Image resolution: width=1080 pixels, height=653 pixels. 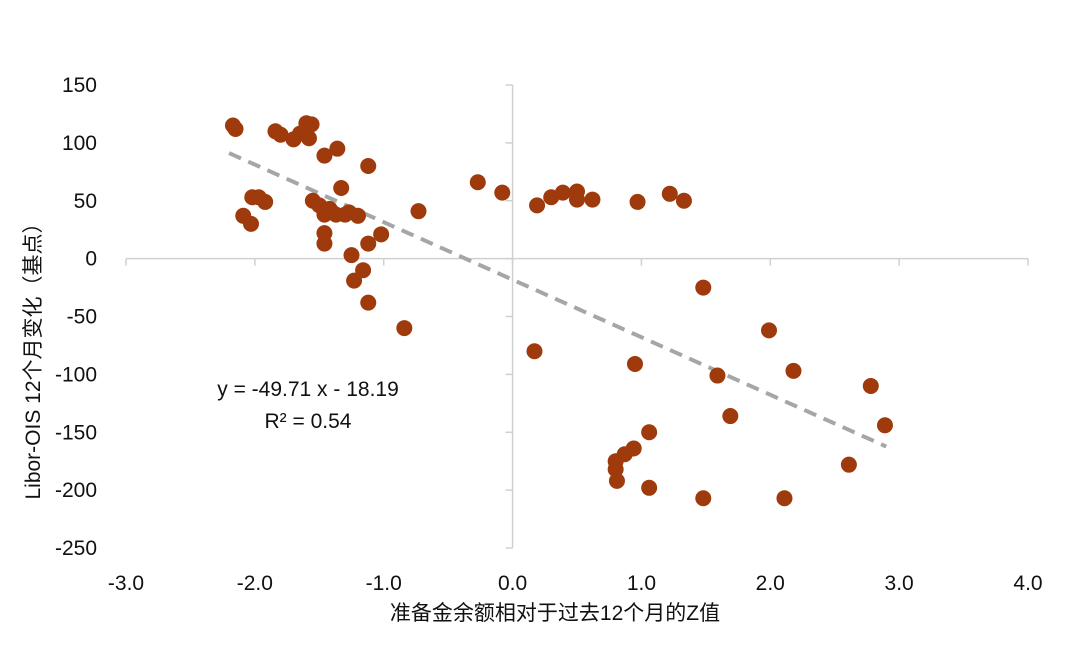 I want to click on y-axis-title: Libor-OIS 12个月变化（基点）, so click(x=33, y=355).